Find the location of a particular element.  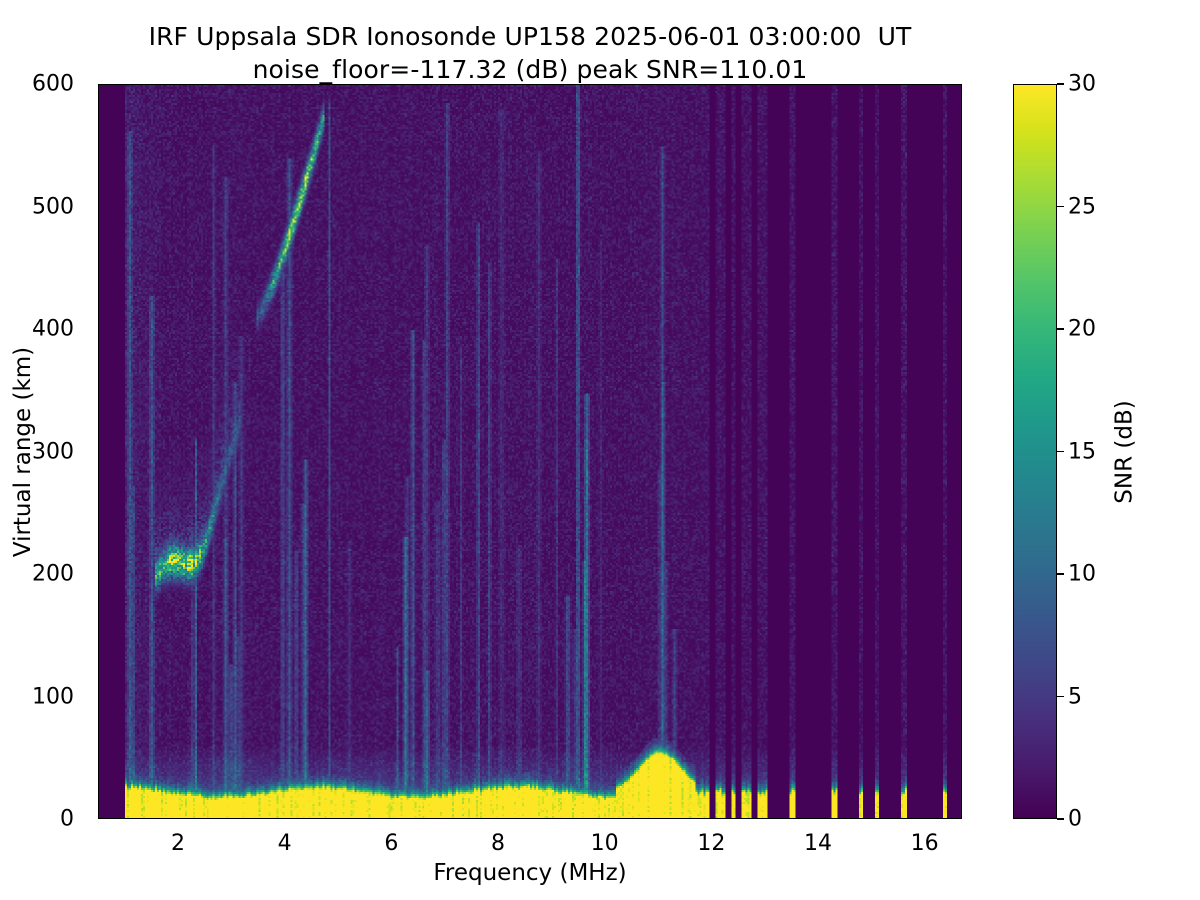

y-axis-tick-label: 0 is located at coordinates (67, 819).